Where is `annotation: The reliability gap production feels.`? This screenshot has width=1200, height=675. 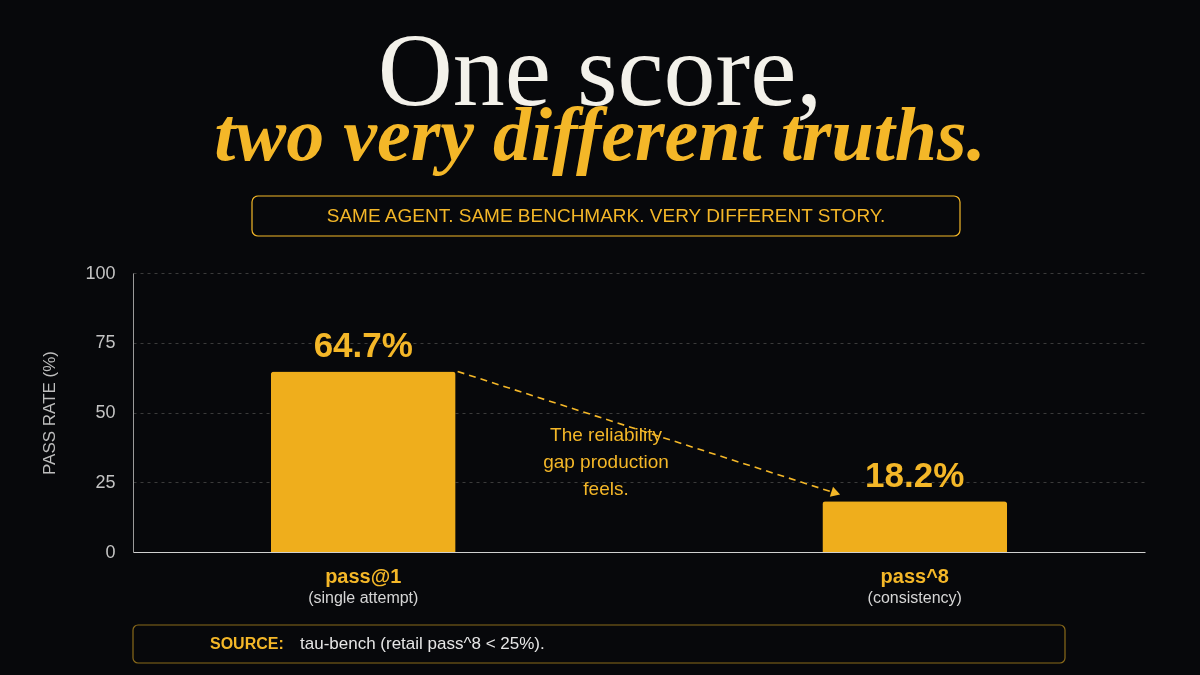
annotation: The reliability gap production feels. is located at coordinates (606, 461).